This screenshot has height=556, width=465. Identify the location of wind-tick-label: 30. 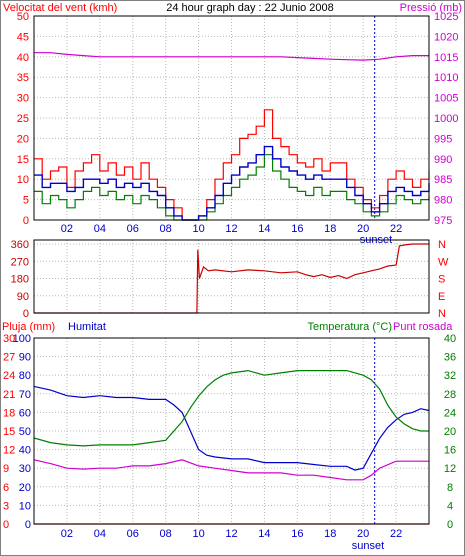
(23, 99).